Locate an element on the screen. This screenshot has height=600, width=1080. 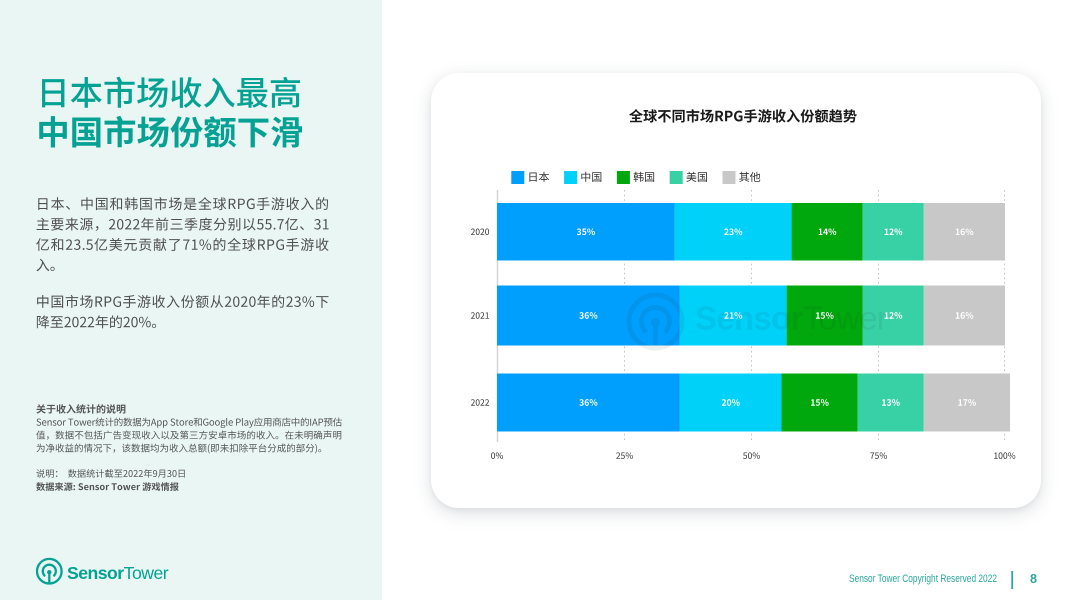
svg-text:Sensor Tower Copyright Reserve: Sensor Tower Copyright Reserved 2022 is located at coordinates (923, 579).